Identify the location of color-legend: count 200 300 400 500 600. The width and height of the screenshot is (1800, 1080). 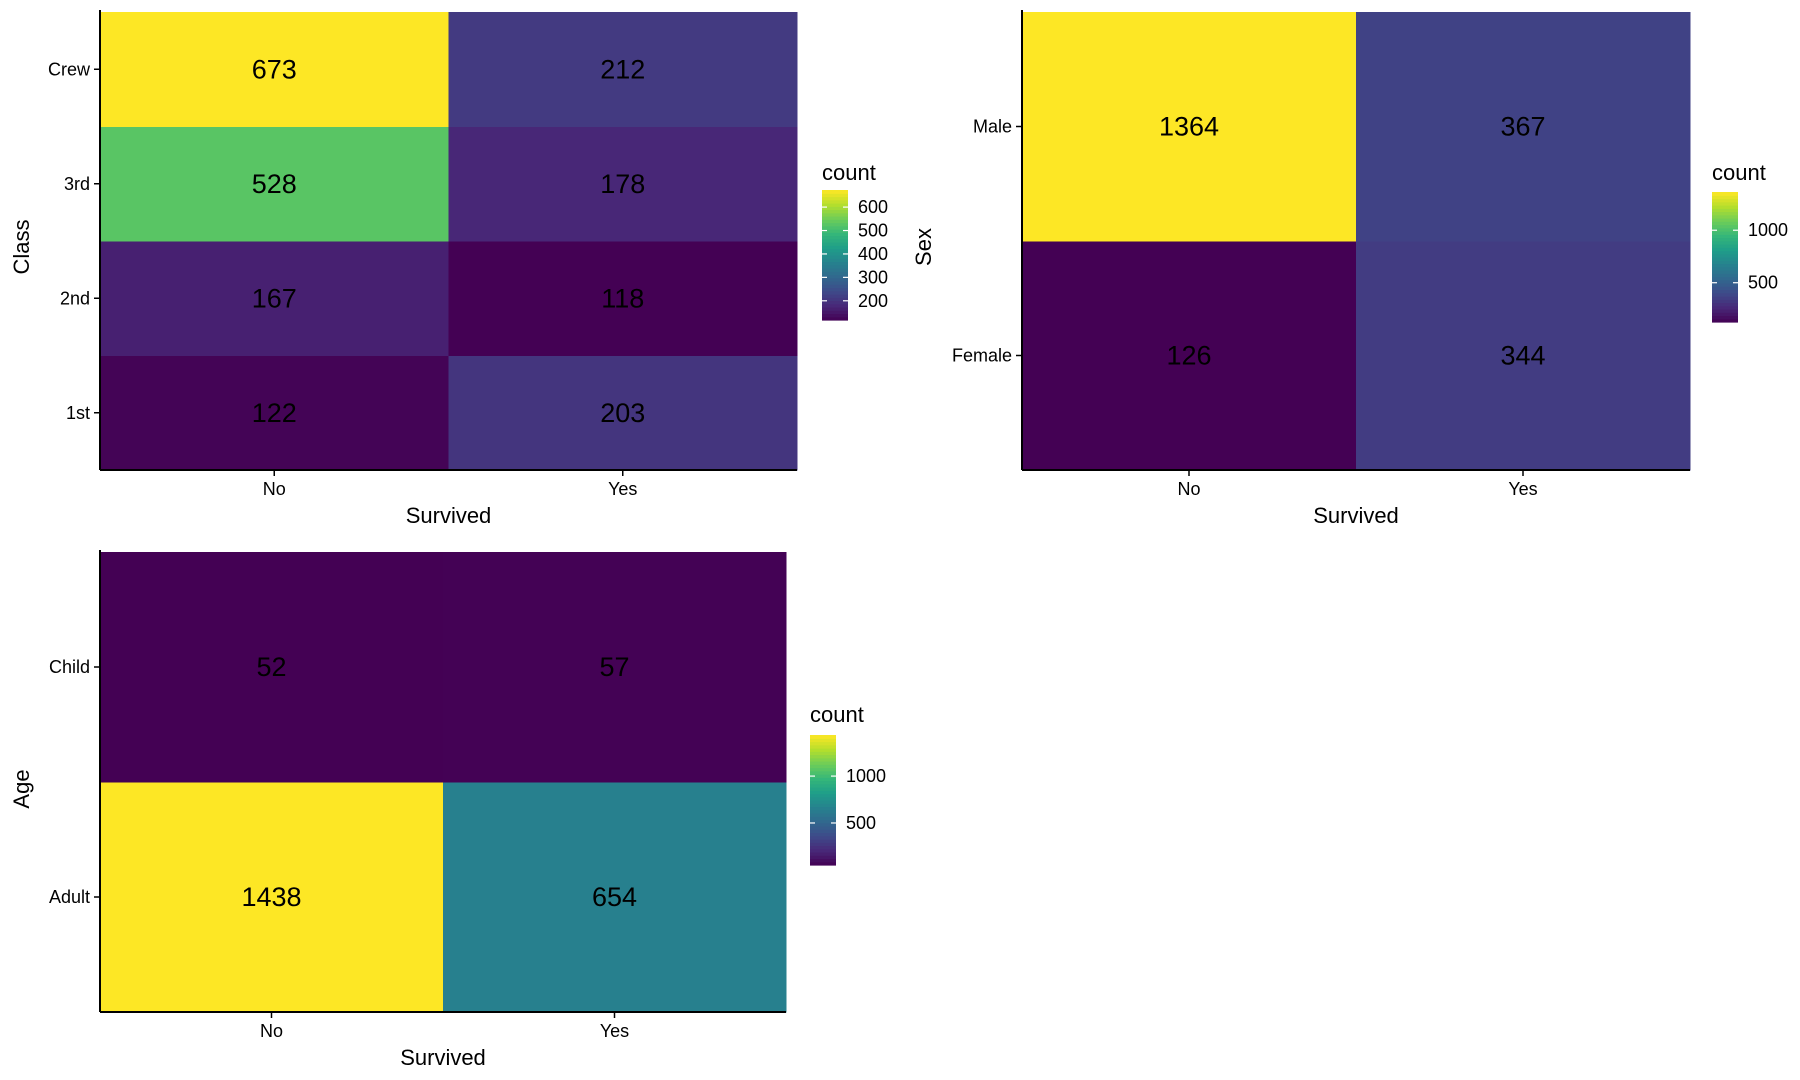
(855, 240).